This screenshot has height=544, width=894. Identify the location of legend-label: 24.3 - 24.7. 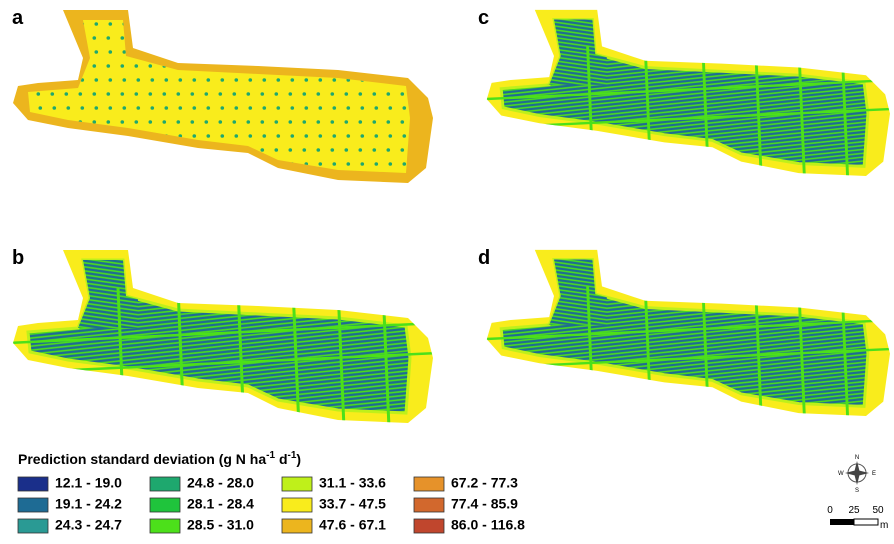
(88, 525).